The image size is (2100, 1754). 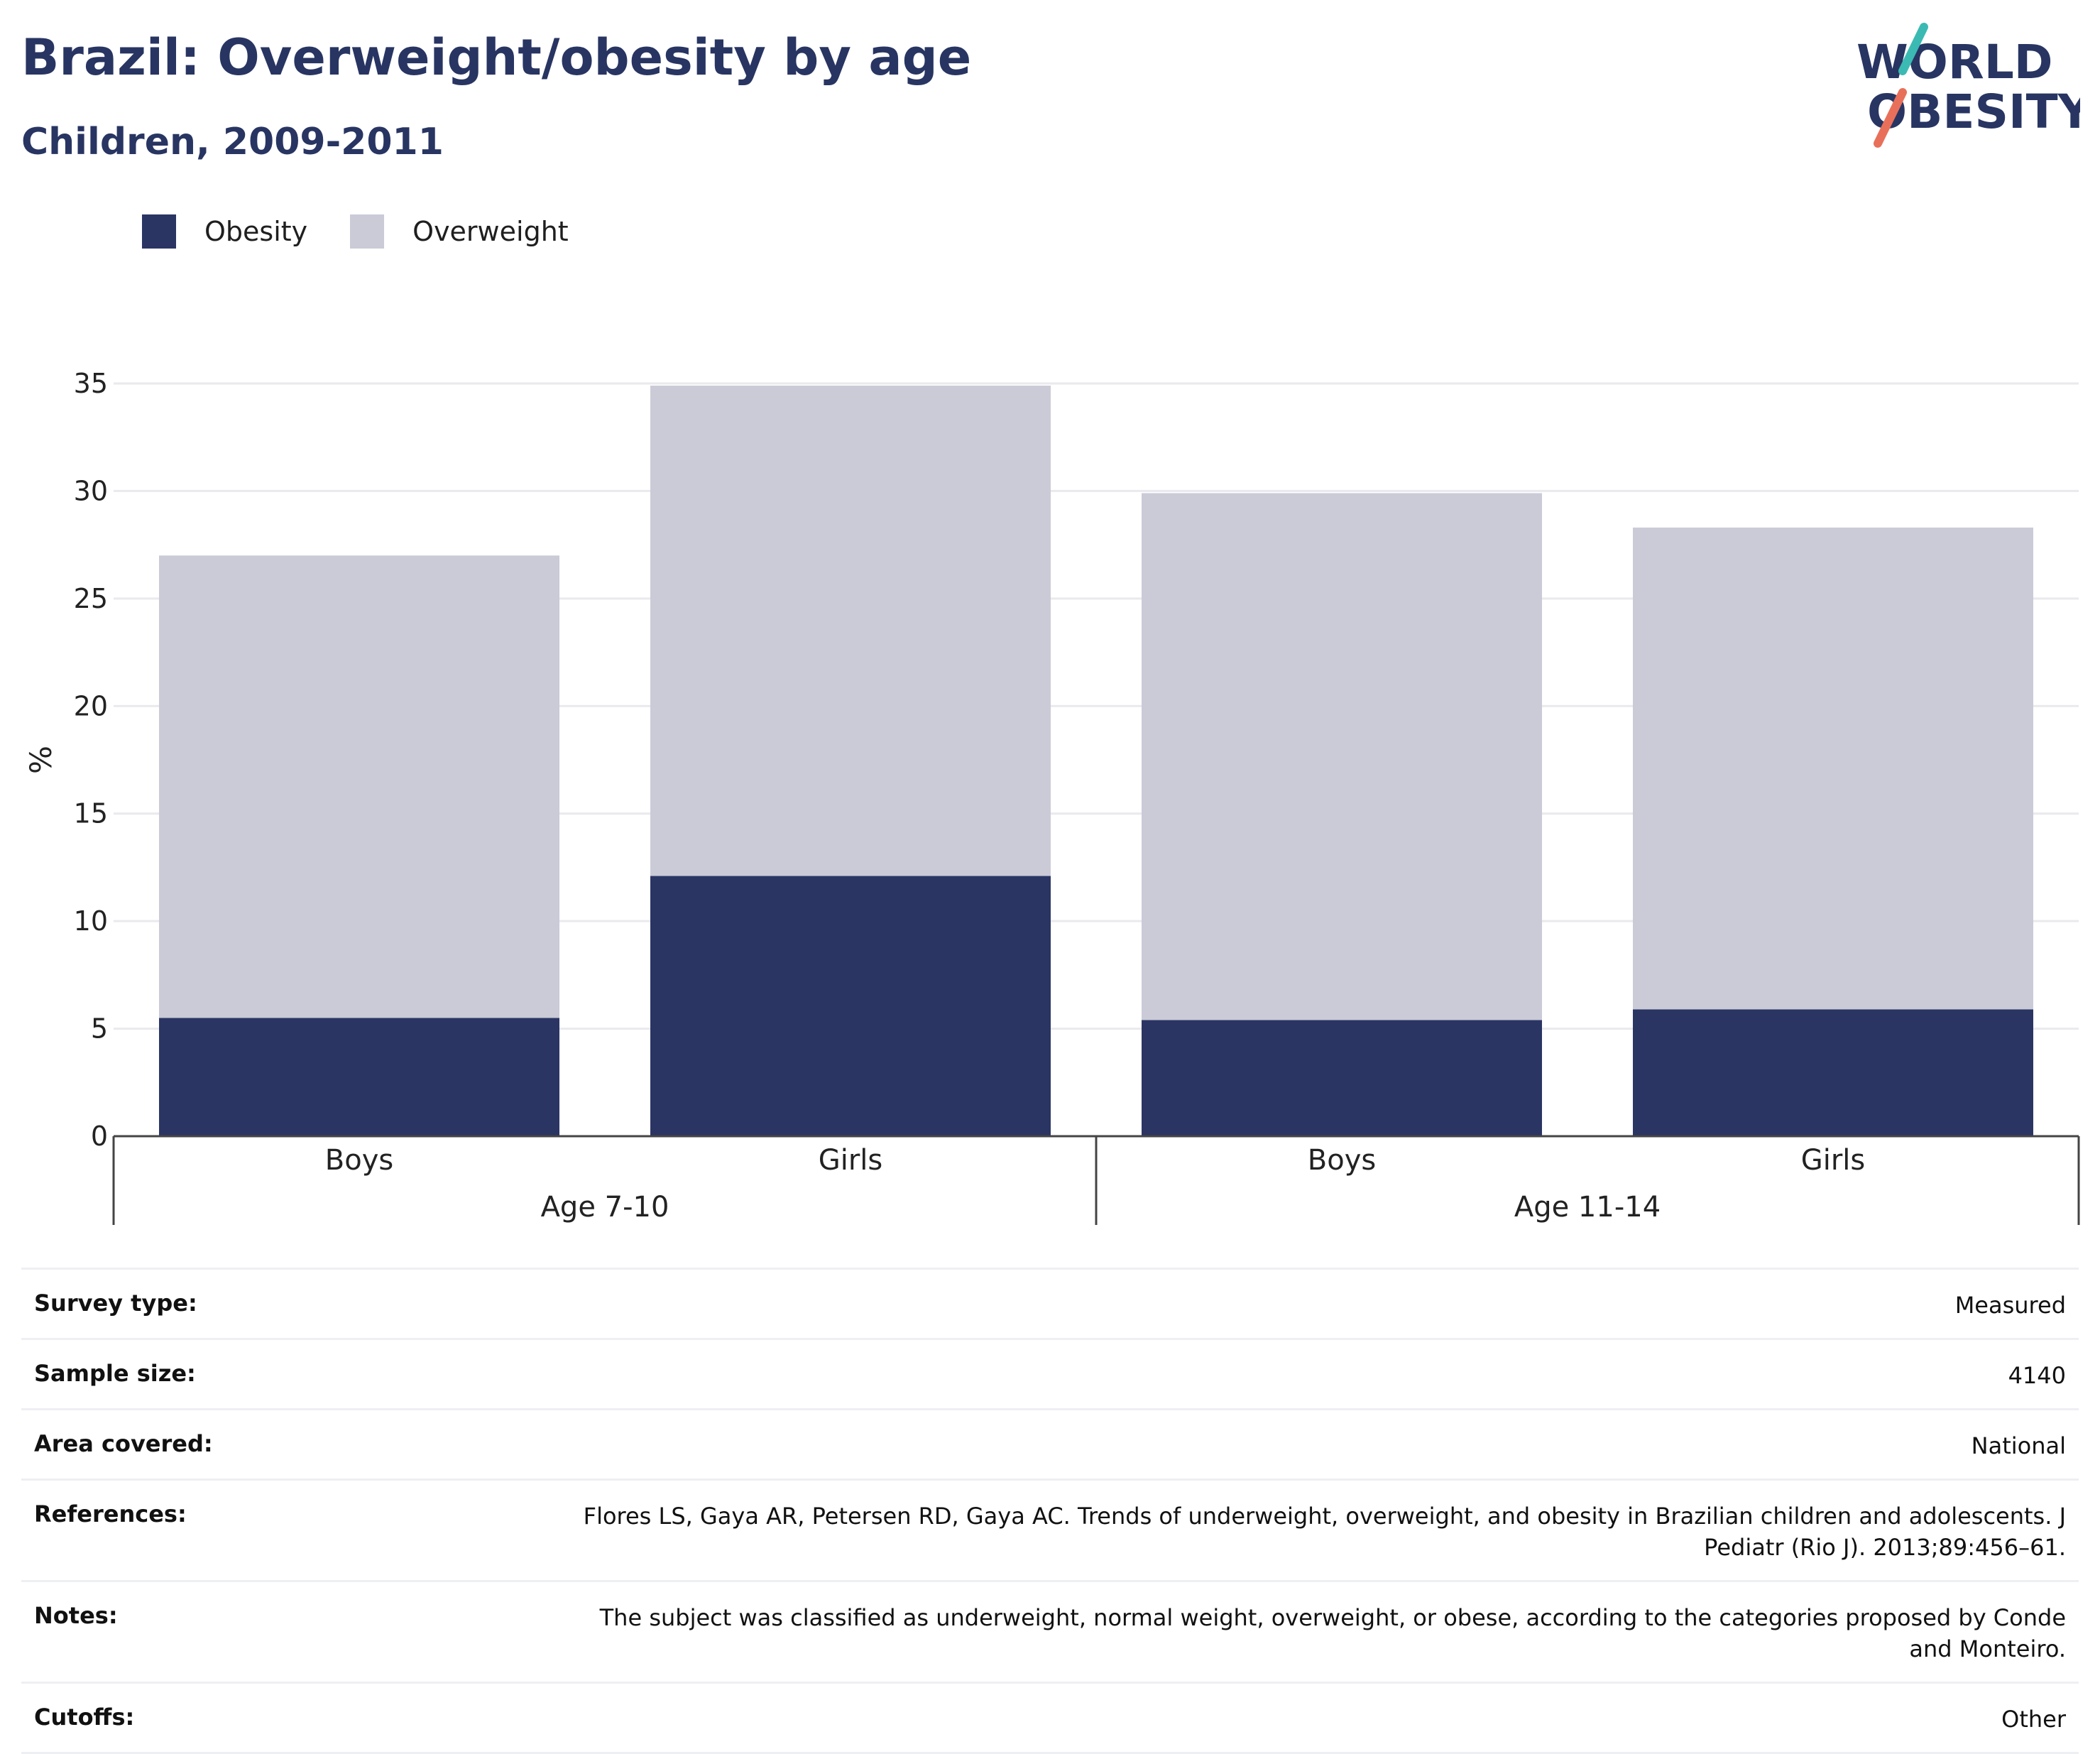 What do you see at coordinates (1587, 1207) in the screenshot?
I see `x-group-label: Age 11-14` at bounding box center [1587, 1207].